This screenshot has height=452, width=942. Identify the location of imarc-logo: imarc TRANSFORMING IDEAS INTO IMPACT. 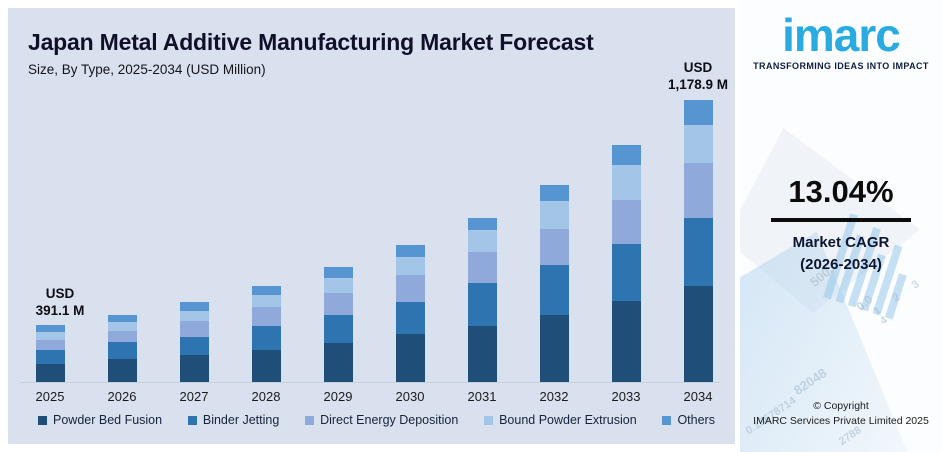
(841, 41).